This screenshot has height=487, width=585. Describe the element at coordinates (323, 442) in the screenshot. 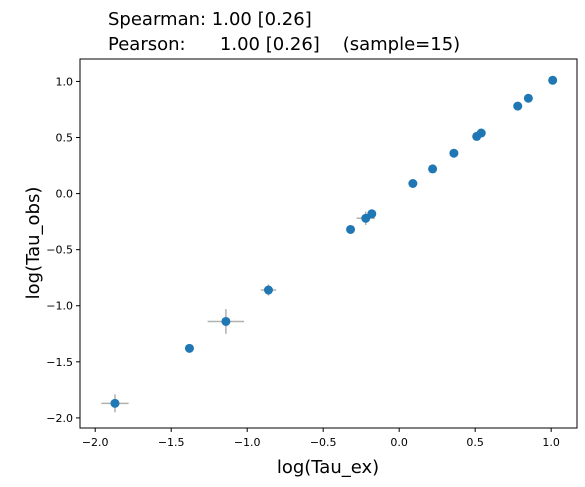

I see `x-tick-label: −0.5` at that location.